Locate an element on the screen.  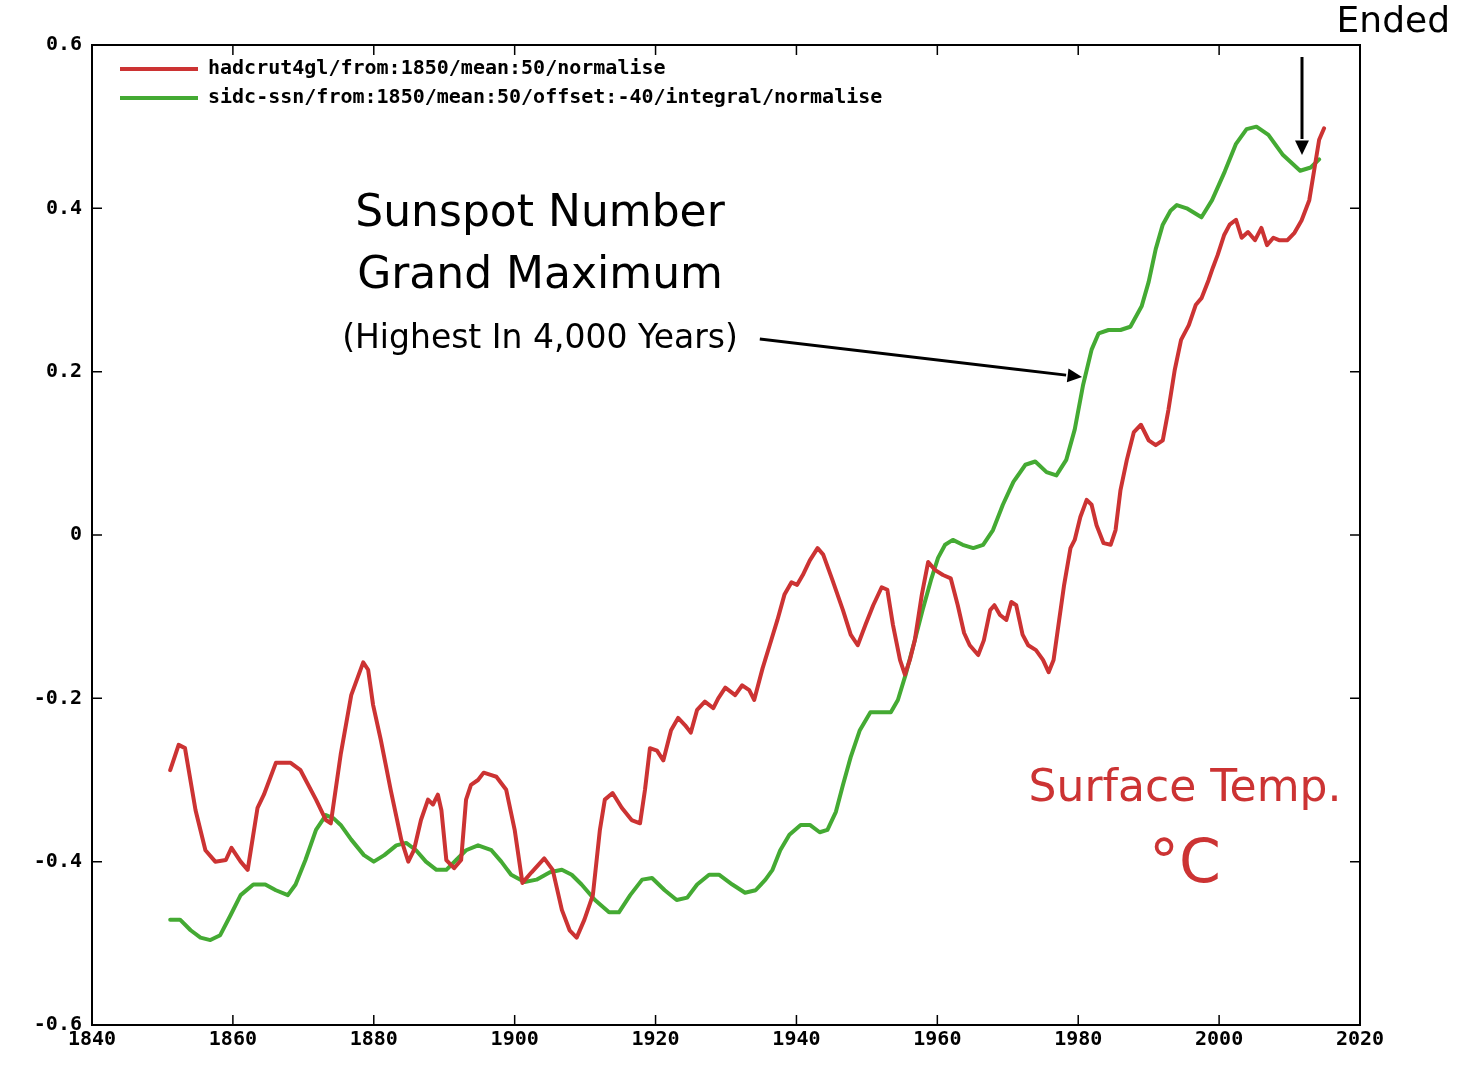
x-tick-label: 1900 is located at coordinates (514, 1038).